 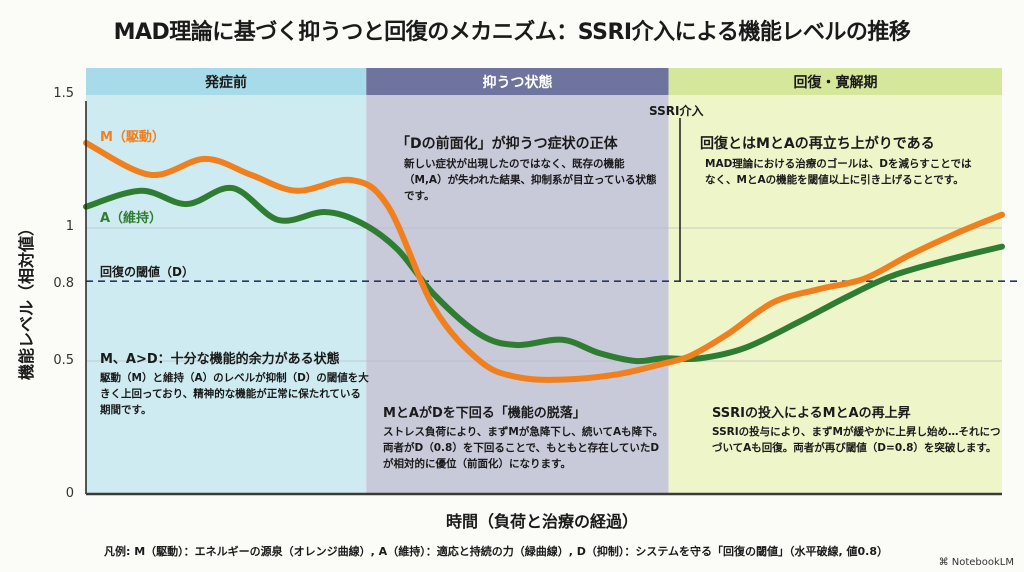 I want to click on y-axis-label-wrap: 機能レベル（相対値）, so click(x=25, y=300).